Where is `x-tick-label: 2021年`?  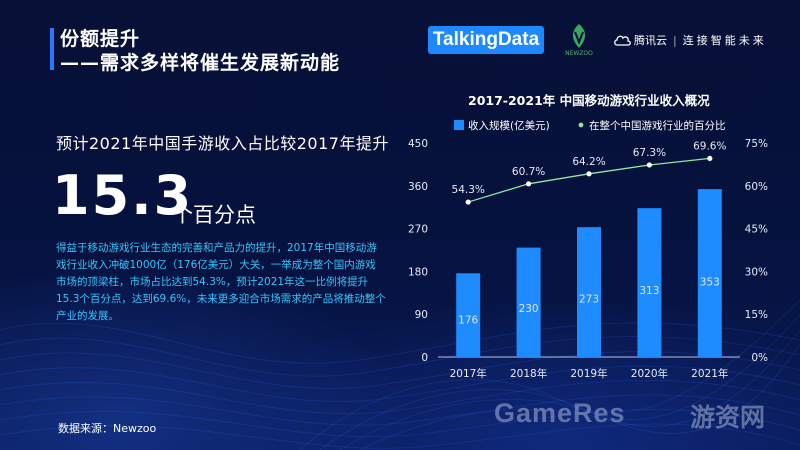
x-tick-label: 2021年 is located at coordinates (709, 373).